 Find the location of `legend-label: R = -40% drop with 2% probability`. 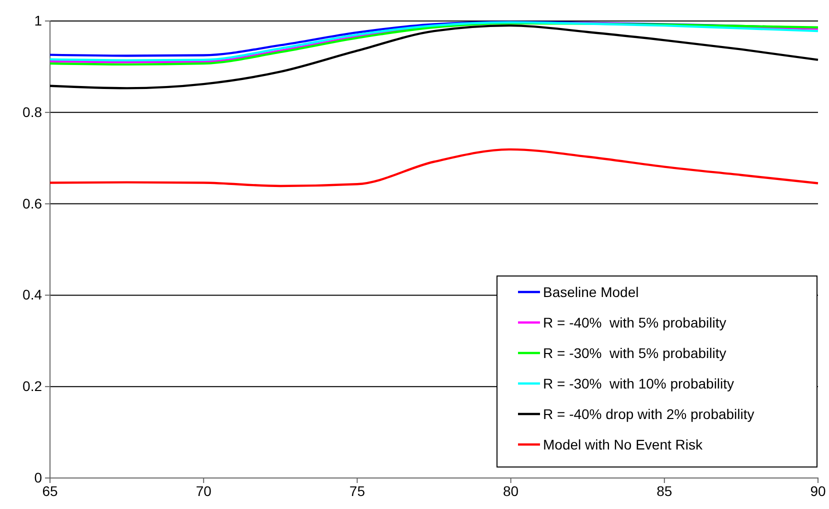

legend-label: R = -40% drop with 2% probability is located at coordinates (648, 414).